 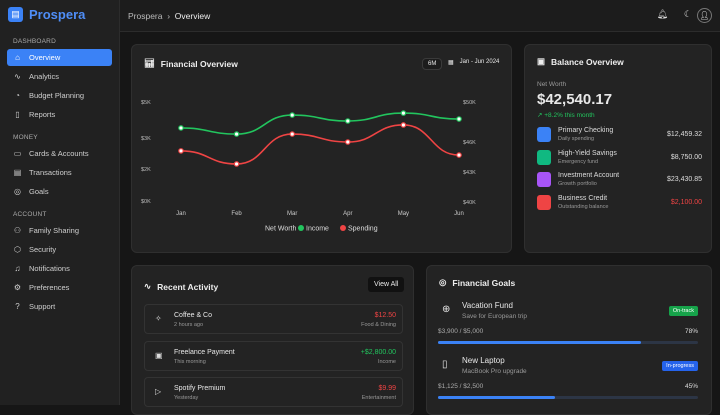 I want to click on x-tick-label: Jun, so click(x=459, y=214).